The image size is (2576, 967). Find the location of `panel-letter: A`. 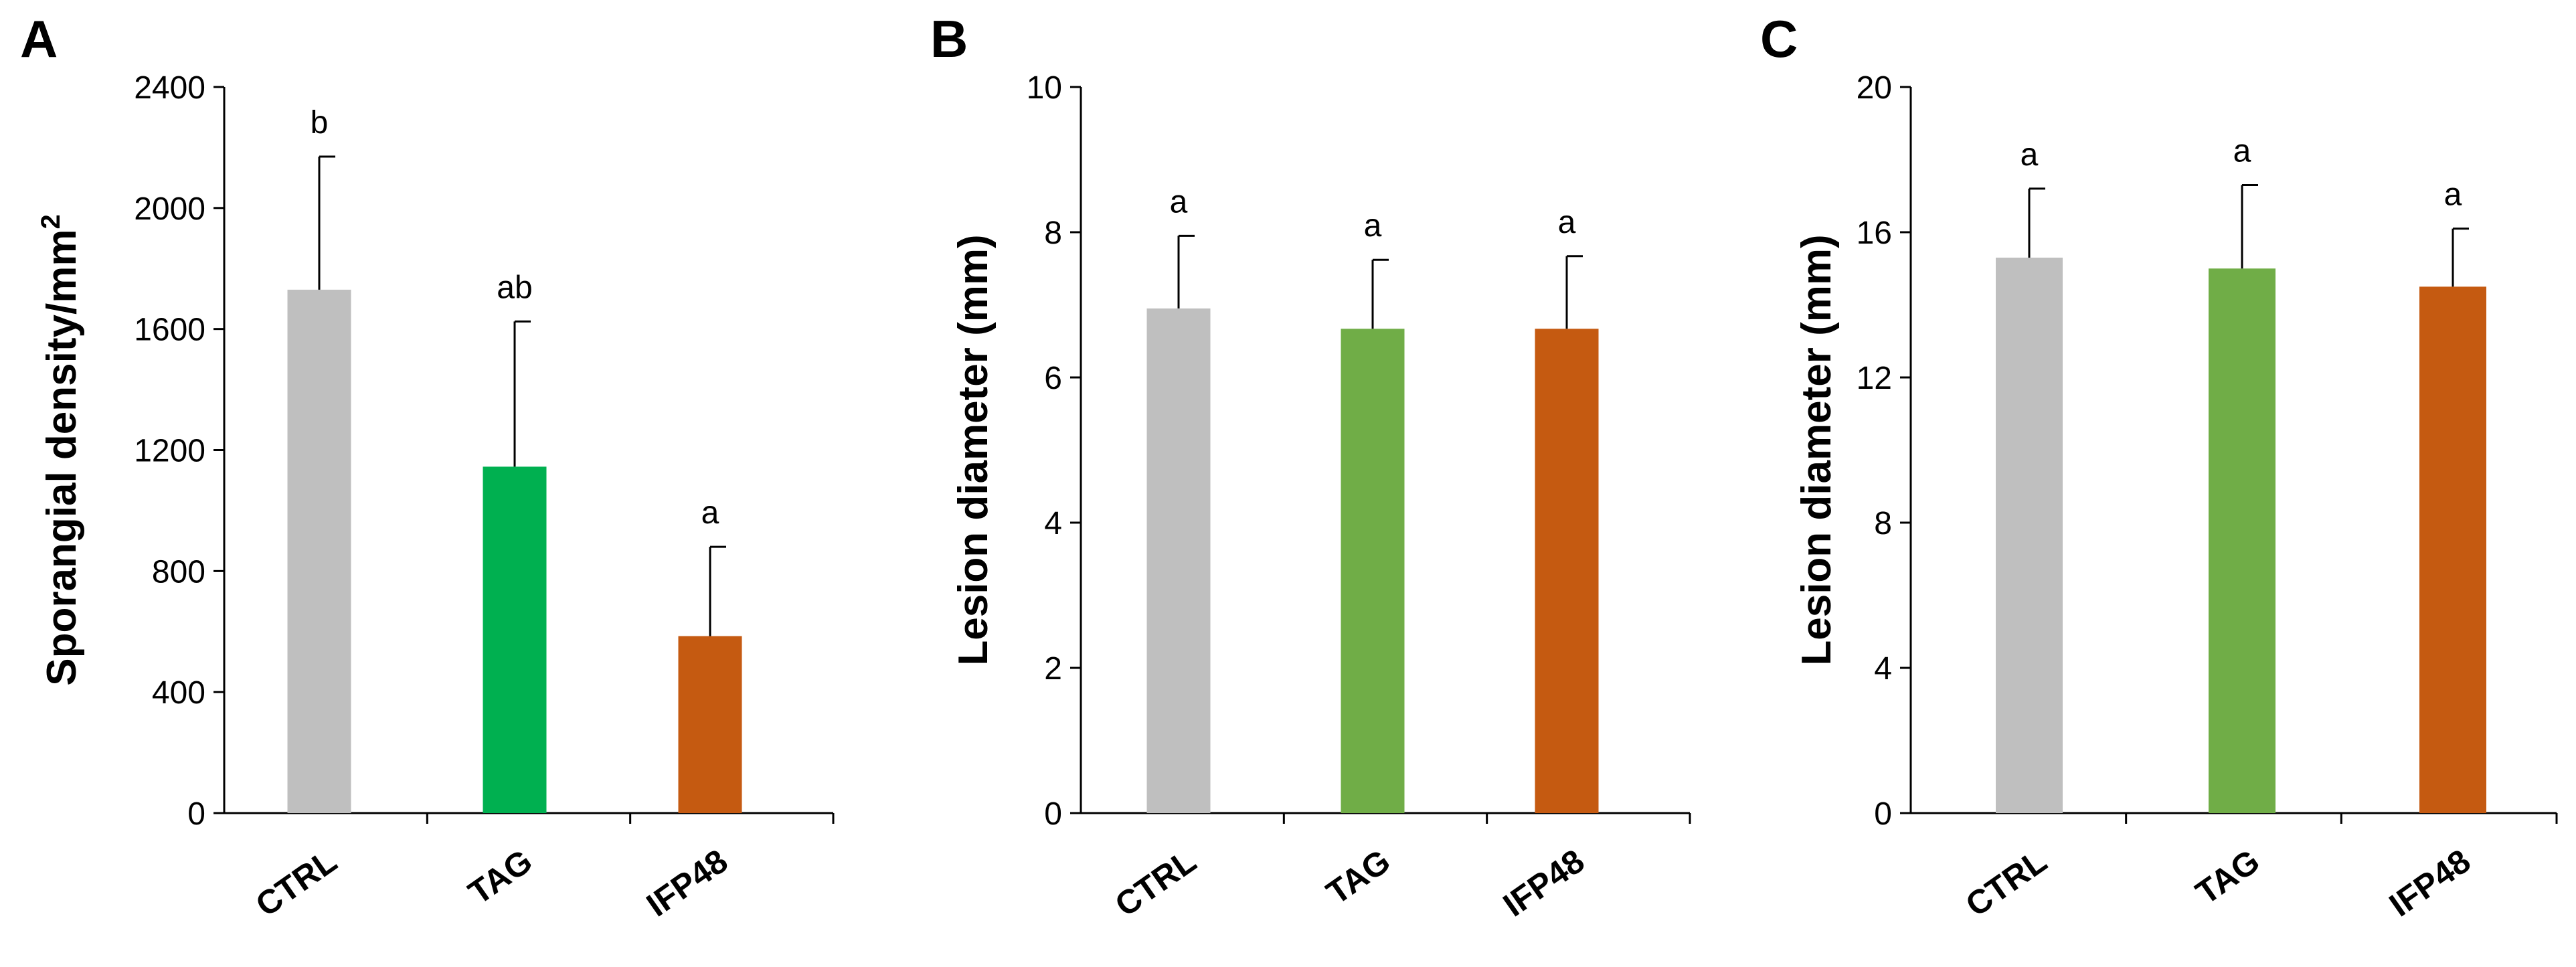

panel-letter: A is located at coordinates (39, 38).